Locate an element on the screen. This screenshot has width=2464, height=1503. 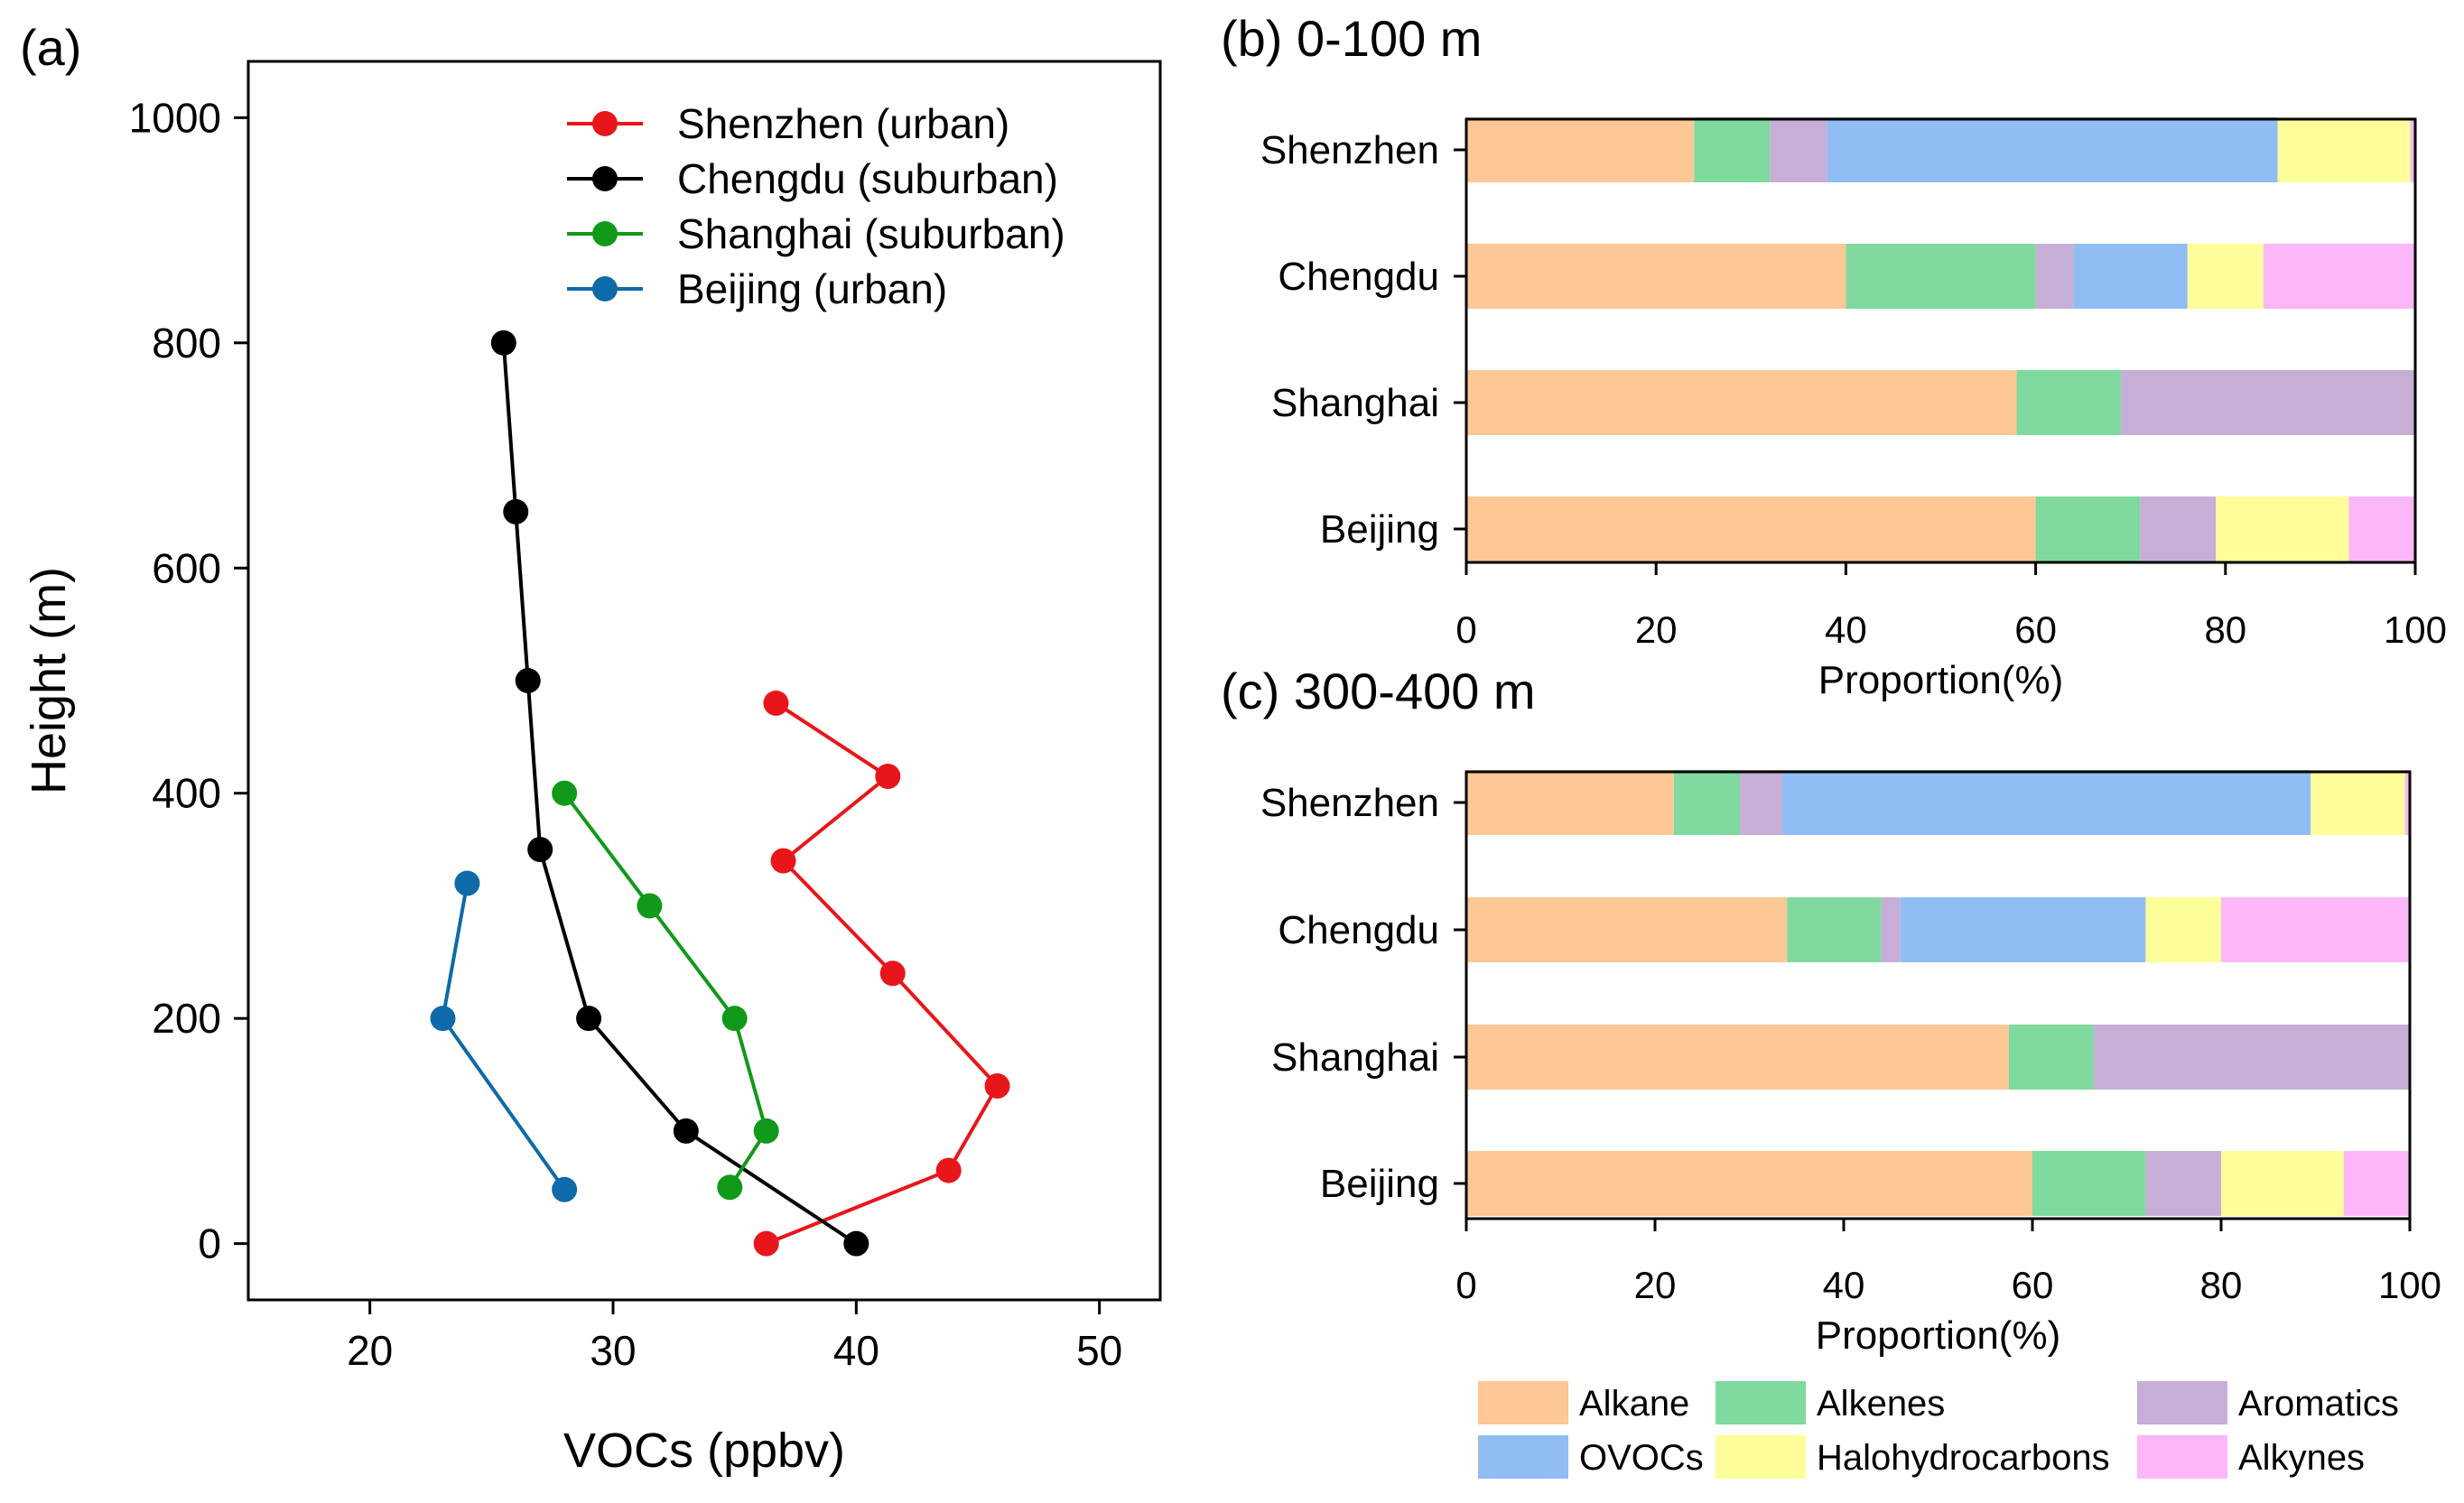
legend-item-shanghai-suburban: Shanghai (suburban) is located at coordinates (816, 233).